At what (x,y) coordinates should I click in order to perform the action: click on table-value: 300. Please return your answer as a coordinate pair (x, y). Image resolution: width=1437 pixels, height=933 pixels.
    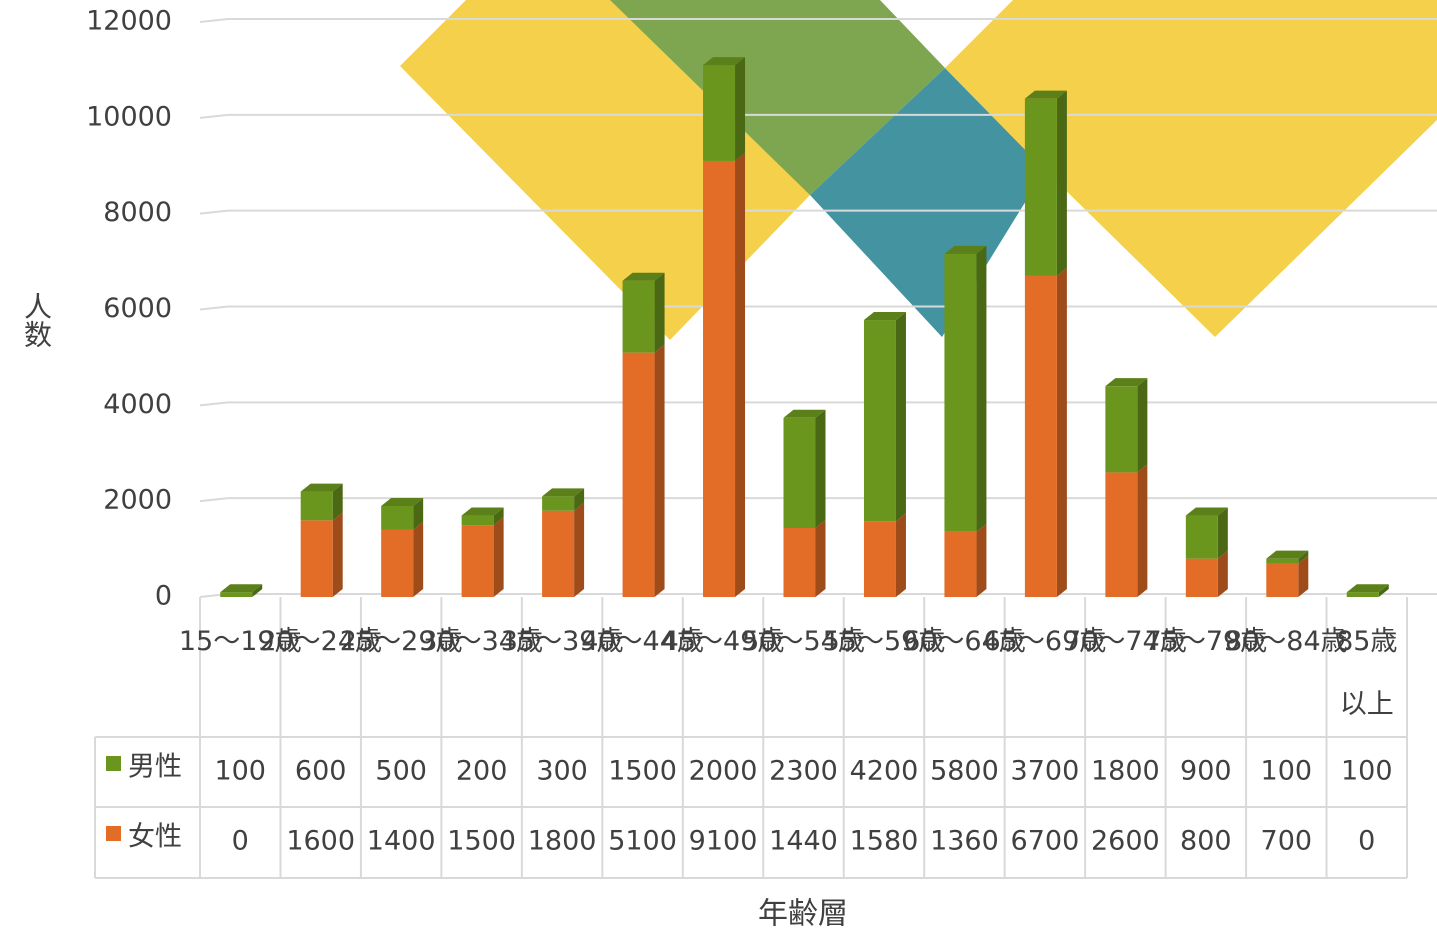
    Looking at the image, I should click on (562, 771).